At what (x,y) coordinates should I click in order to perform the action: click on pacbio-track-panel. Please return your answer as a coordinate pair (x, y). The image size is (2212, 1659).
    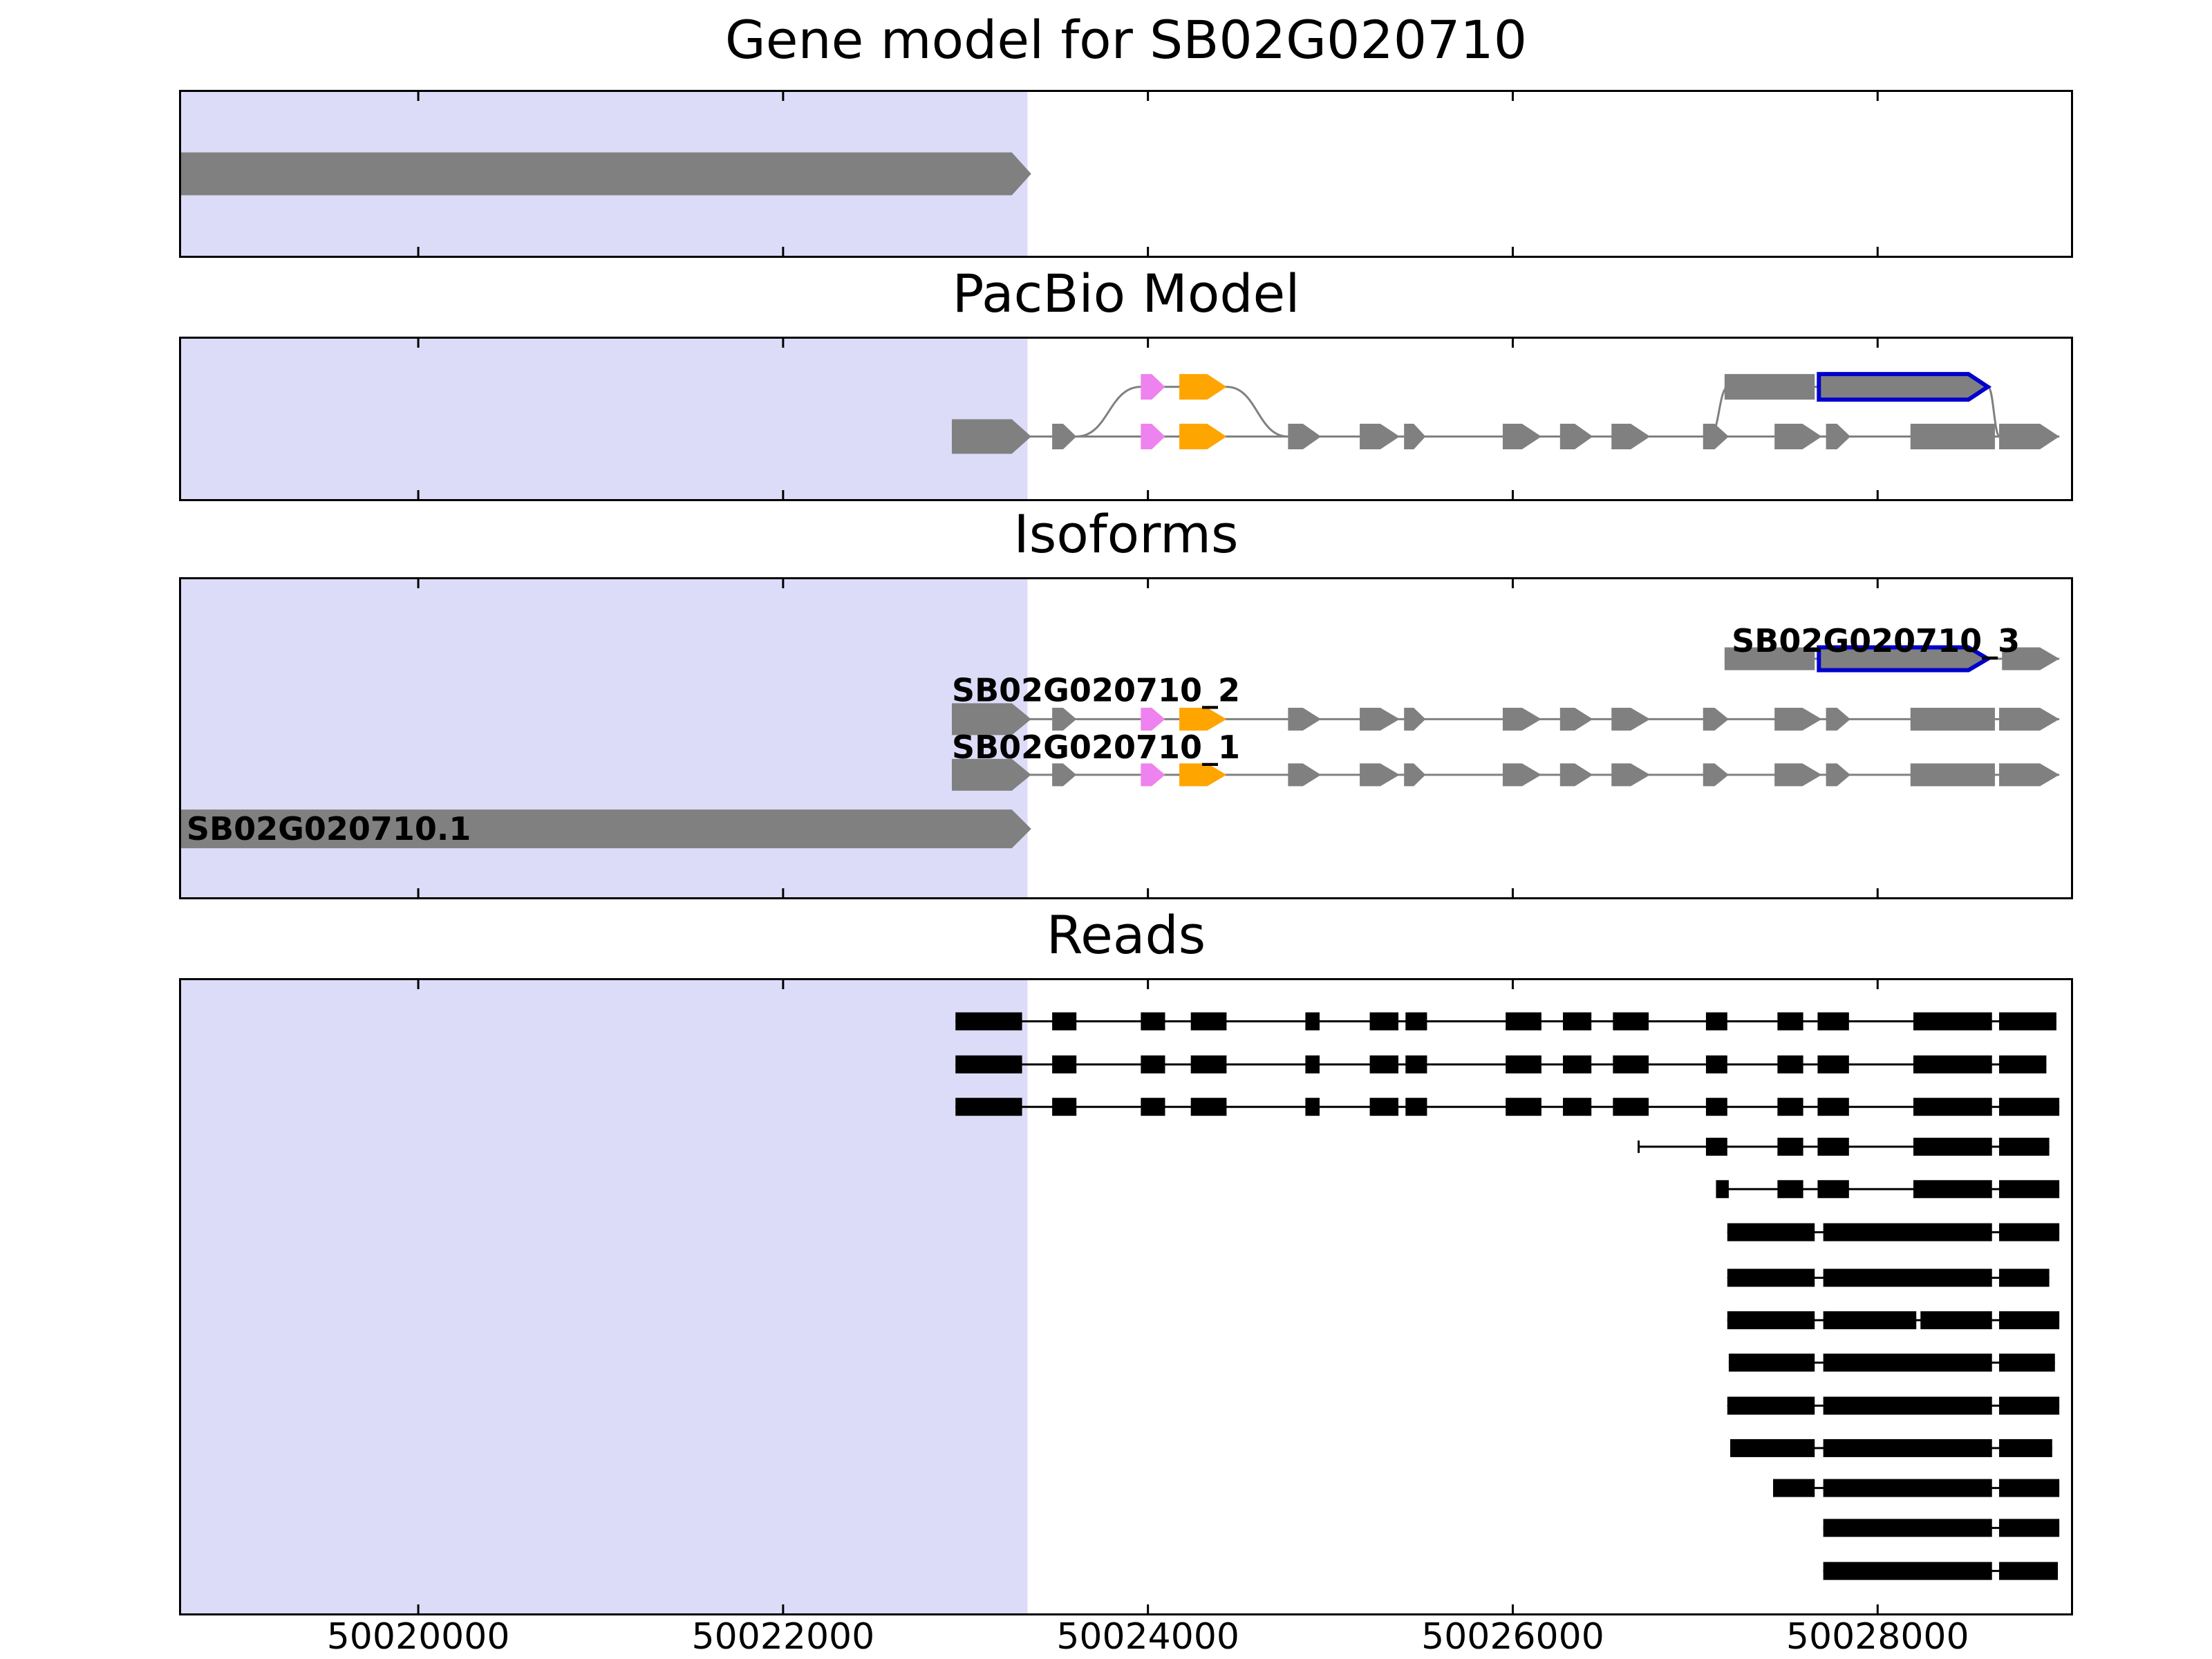
    Looking at the image, I should click on (1126, 419).